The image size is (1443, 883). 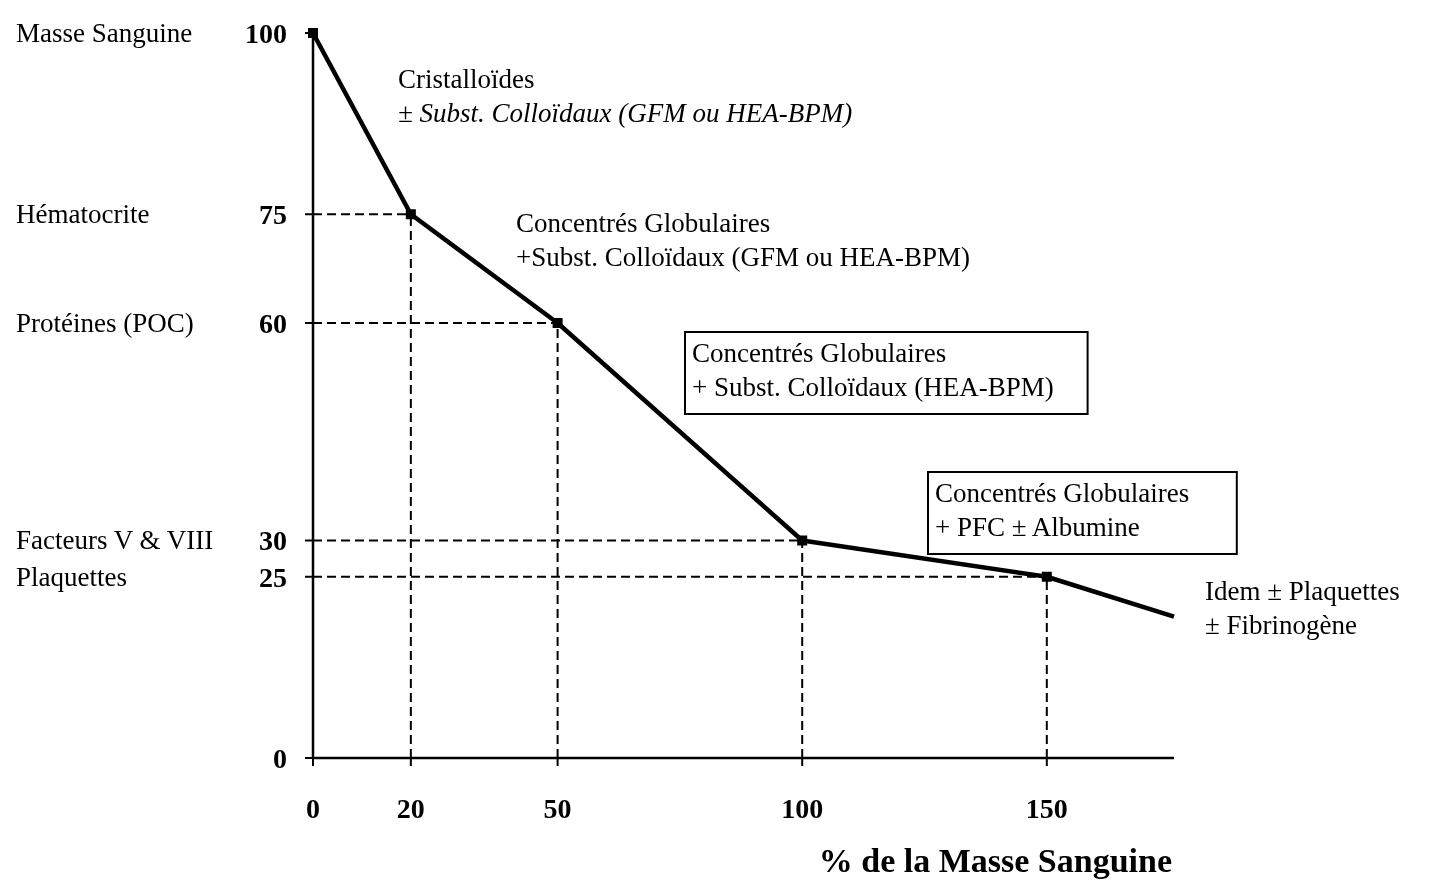 I want to click on y-tick-label: 75, so click(x=273, y=215).